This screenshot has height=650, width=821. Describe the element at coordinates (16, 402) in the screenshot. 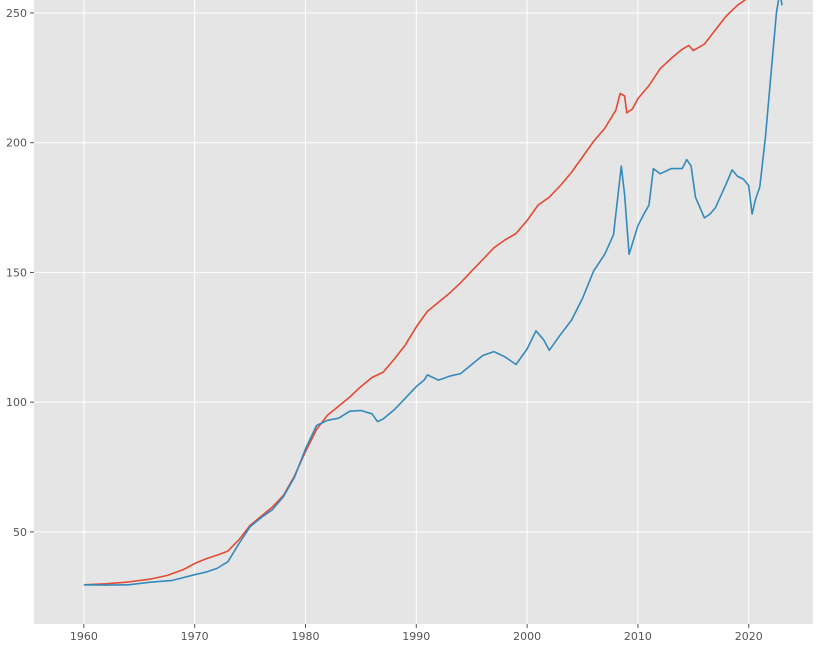

I see `y-tick-label: 100` at that location.